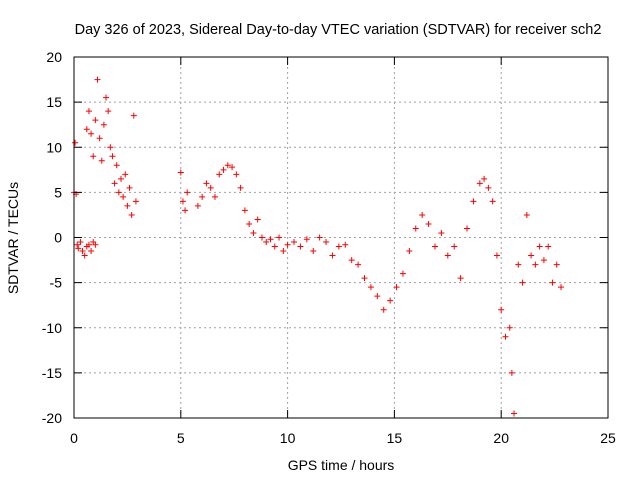 The image size is (640, 480). What do you see at coordinates (501, 438) in the screenshot?
I see `x-tick-label: 20` at bounding box center [501, 438].